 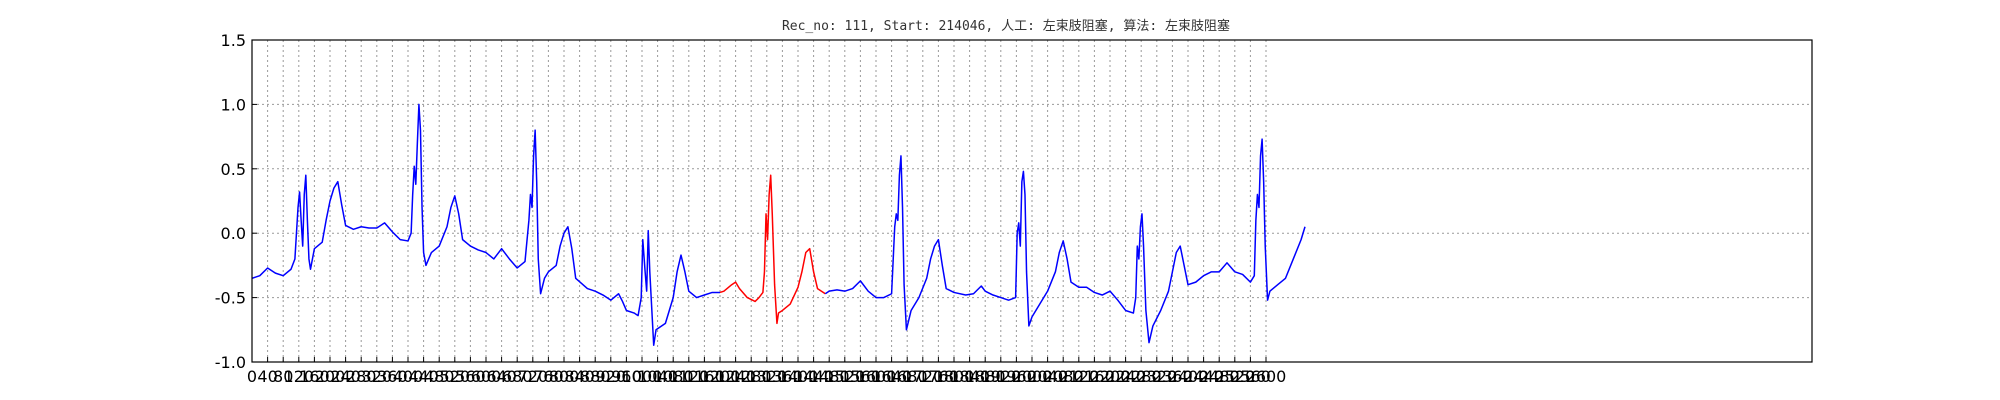 What do you see at coordinates (891, 376) in the screenshot?
I see `x-tick-label-41: 1640` at bounding box center [891, 376].